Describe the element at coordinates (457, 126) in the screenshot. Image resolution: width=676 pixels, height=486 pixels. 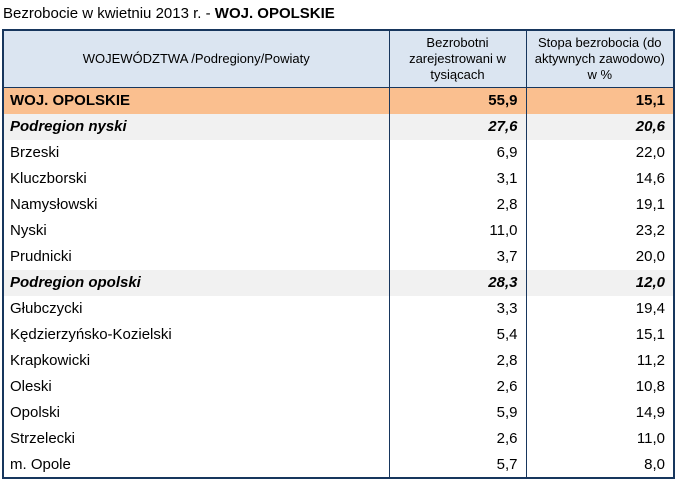
I see `row-unemployed-cell: 27,6` at that location.